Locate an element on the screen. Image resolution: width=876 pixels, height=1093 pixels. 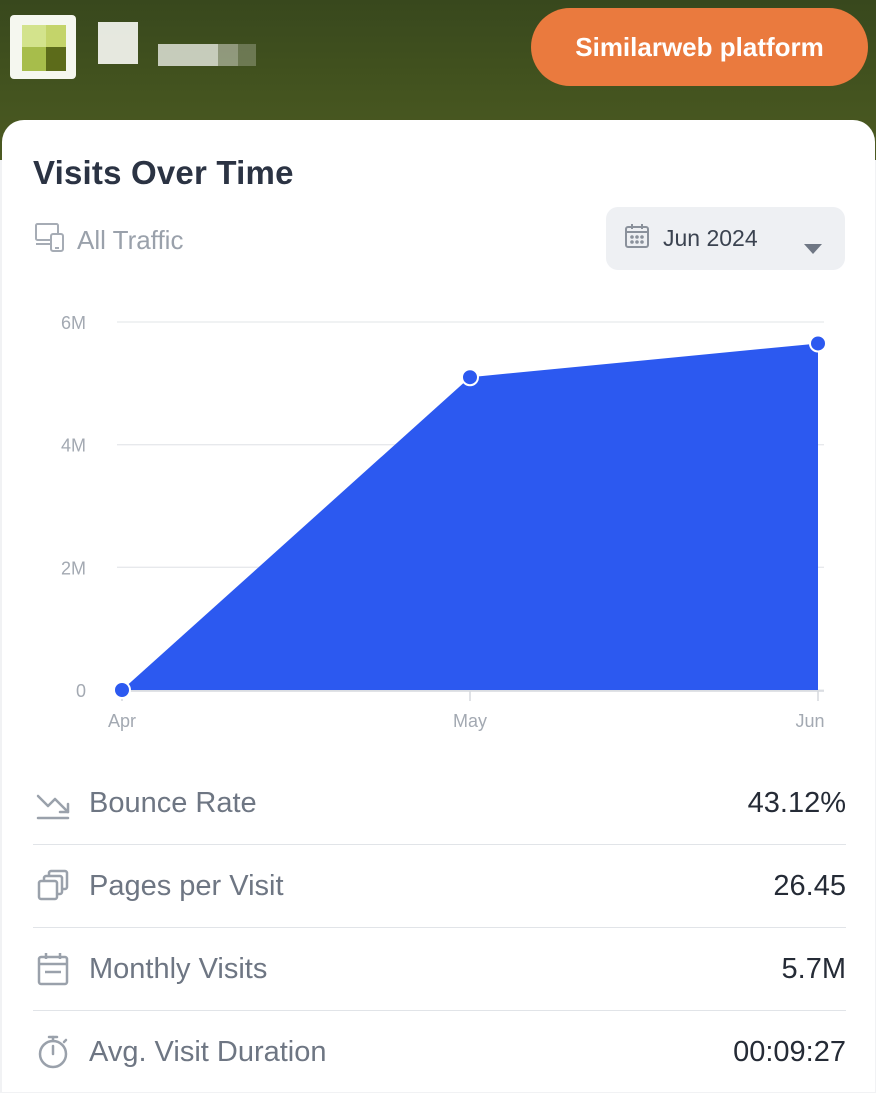
card-title: Visits Over Time is located at coordinates (163, 172).